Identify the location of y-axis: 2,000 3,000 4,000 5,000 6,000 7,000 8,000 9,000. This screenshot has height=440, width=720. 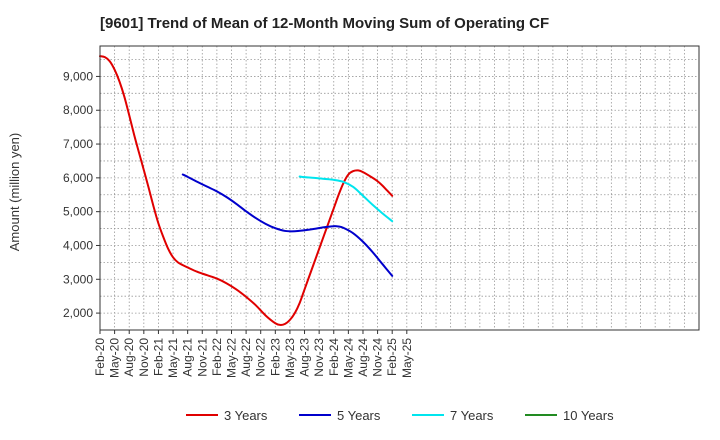
(81, 194).